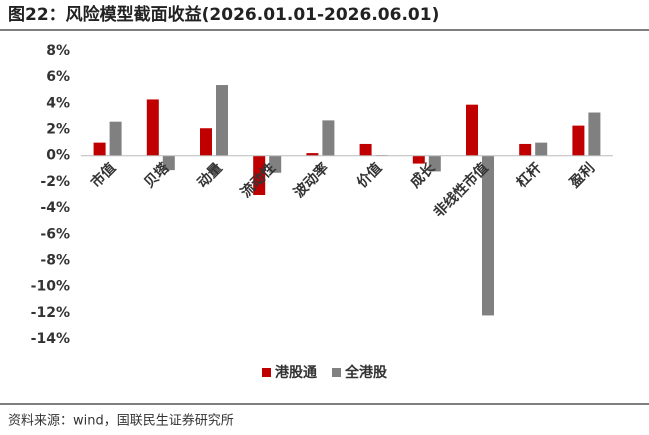 Image resolution: width=649 pixels, height=435 pixels. Describe the element at coordinates (50, 339) in the screenshot. I see `y-tick-label: -14%` at that location.